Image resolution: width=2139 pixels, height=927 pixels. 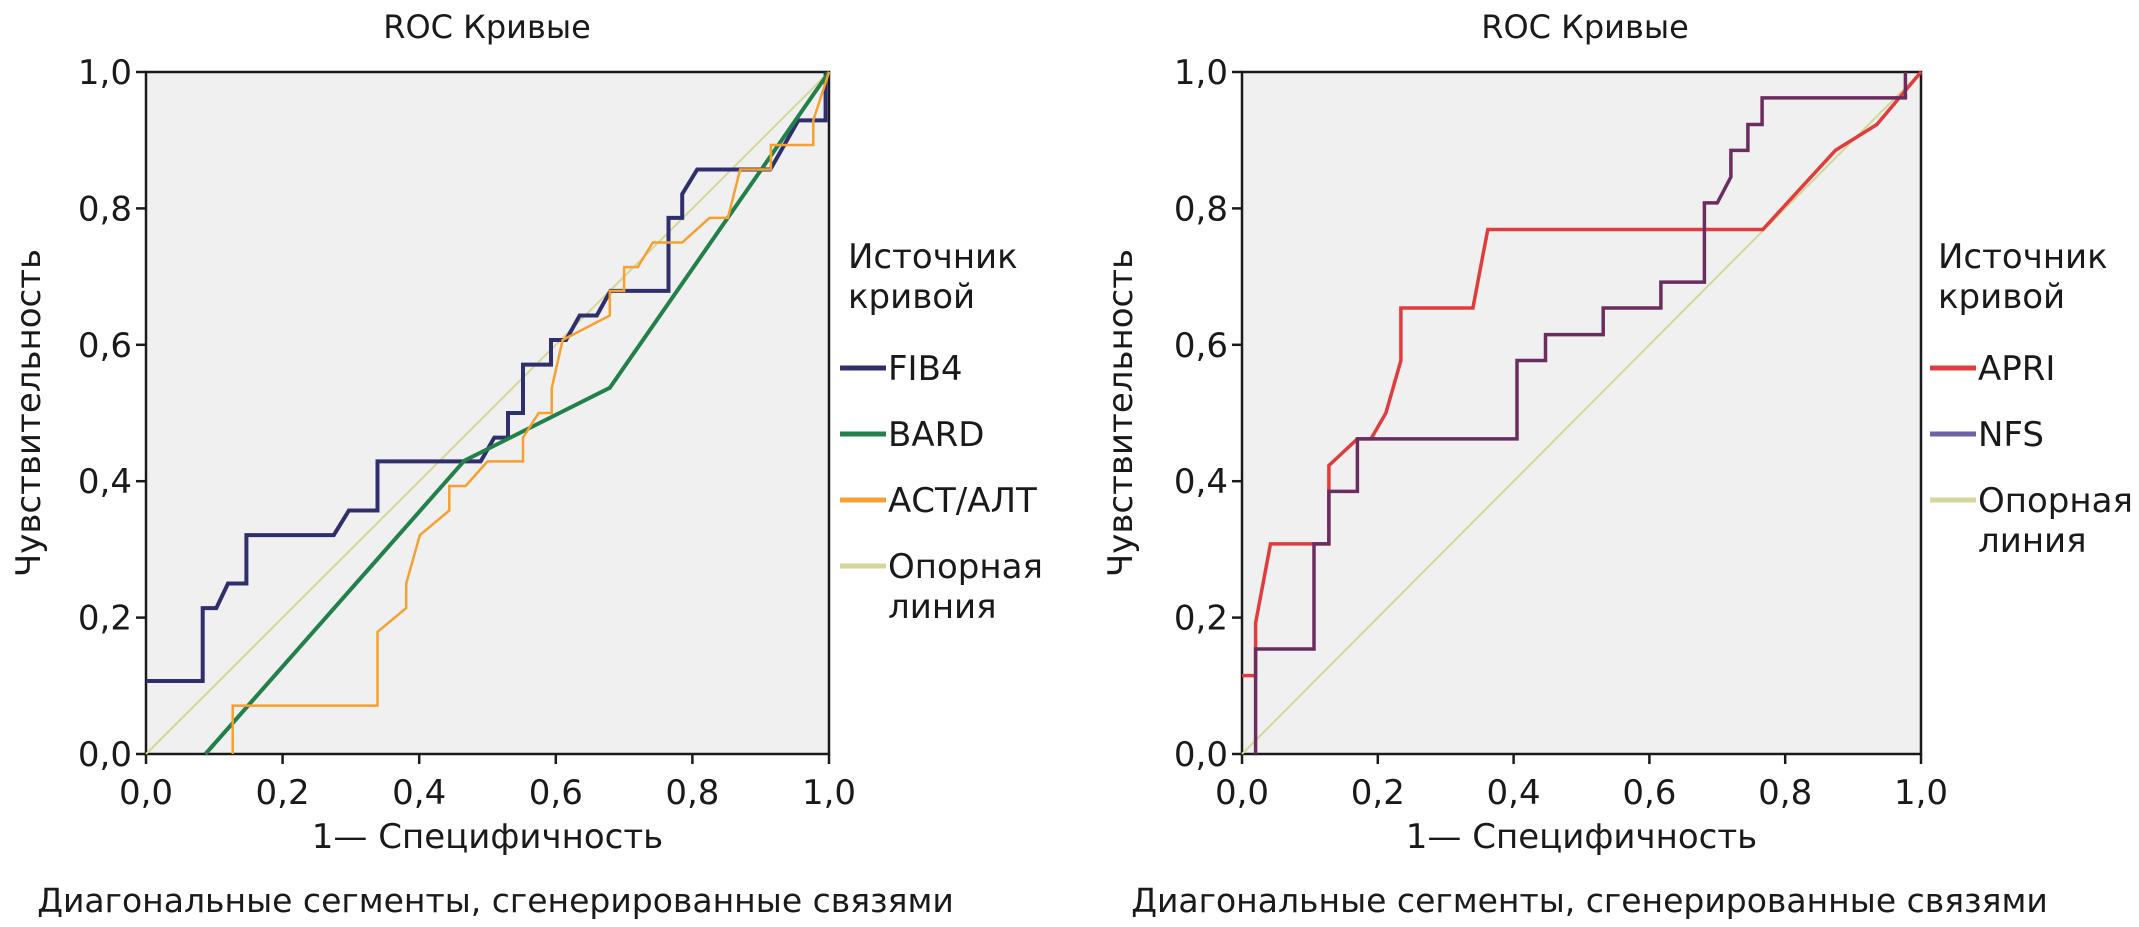 I want to click on legend-label: АСТ/АЛТ, so click(x=962, y=501).